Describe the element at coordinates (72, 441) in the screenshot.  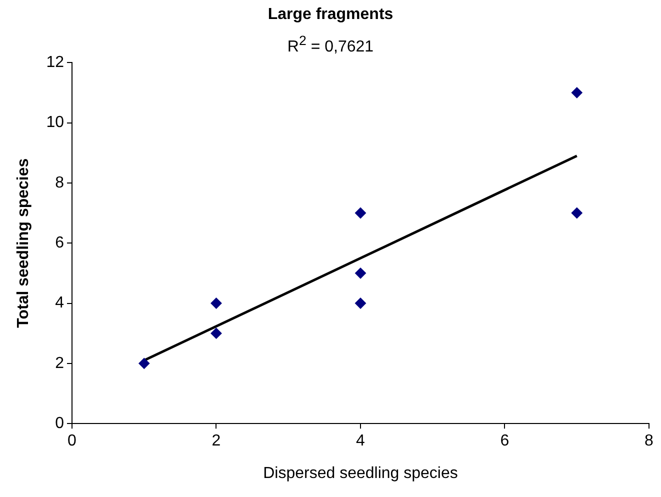
I see `x-tick-label: 0` at that location.